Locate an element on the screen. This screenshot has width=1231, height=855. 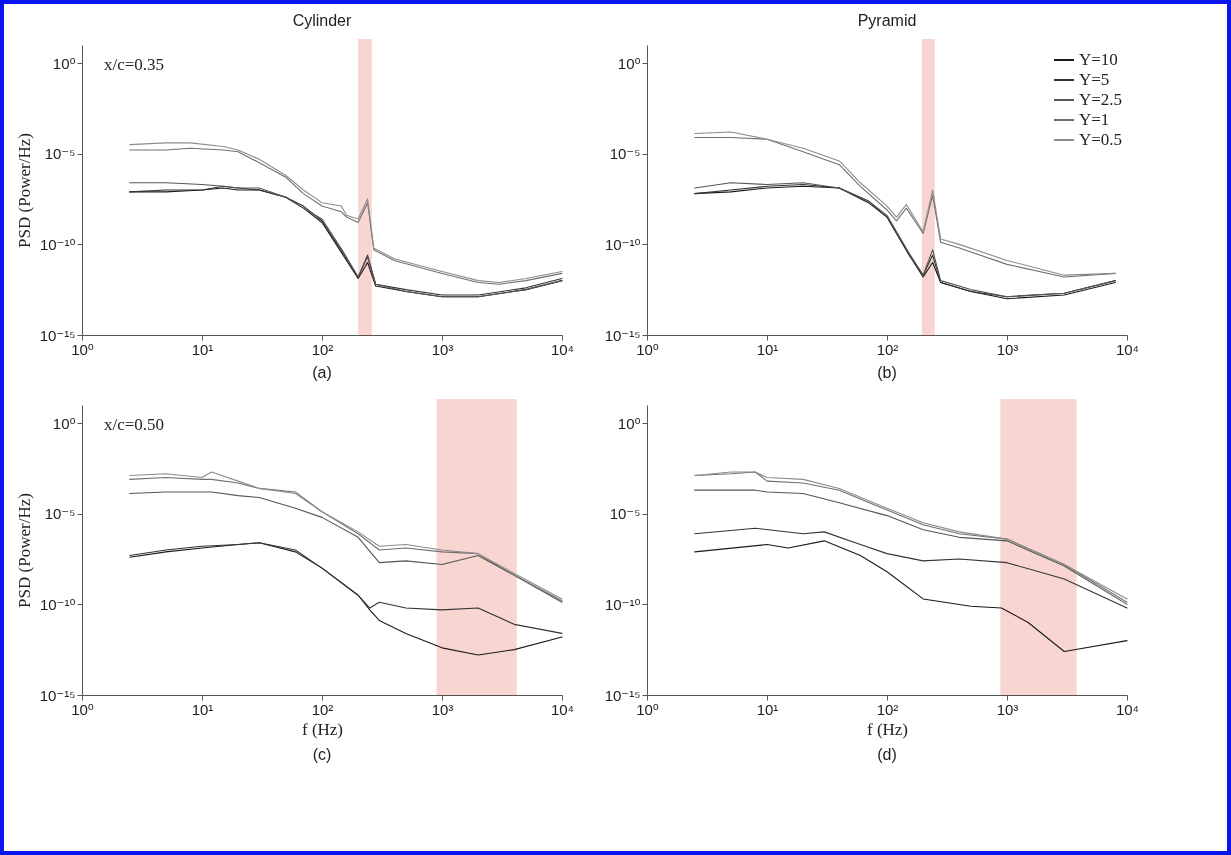
chart-title: Pyramid is located at coordinates (887, 20).